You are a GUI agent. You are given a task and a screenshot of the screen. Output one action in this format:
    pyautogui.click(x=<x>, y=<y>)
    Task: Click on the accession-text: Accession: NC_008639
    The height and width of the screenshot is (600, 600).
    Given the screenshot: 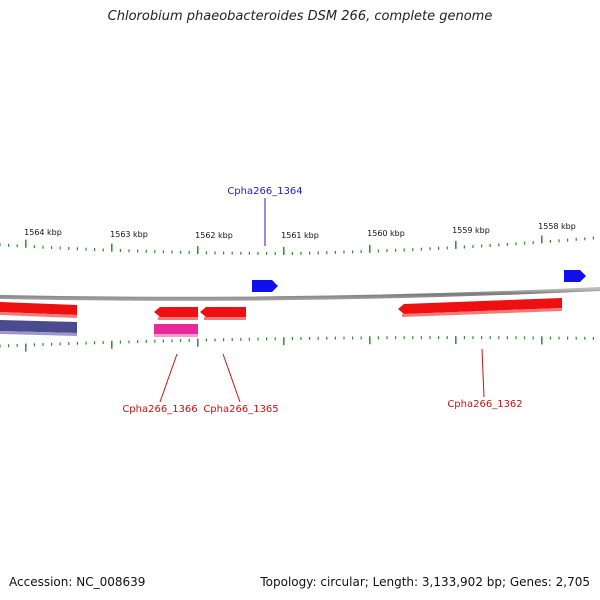 What is the action you would take?
    pyautogui.click(x=77, y=582)
    